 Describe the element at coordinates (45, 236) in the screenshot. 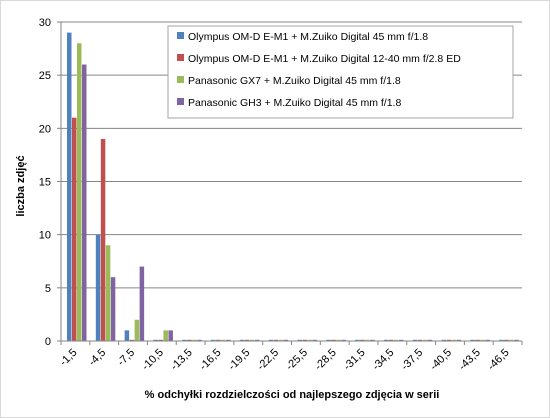

I see `y-tick-label: 10` at that location.